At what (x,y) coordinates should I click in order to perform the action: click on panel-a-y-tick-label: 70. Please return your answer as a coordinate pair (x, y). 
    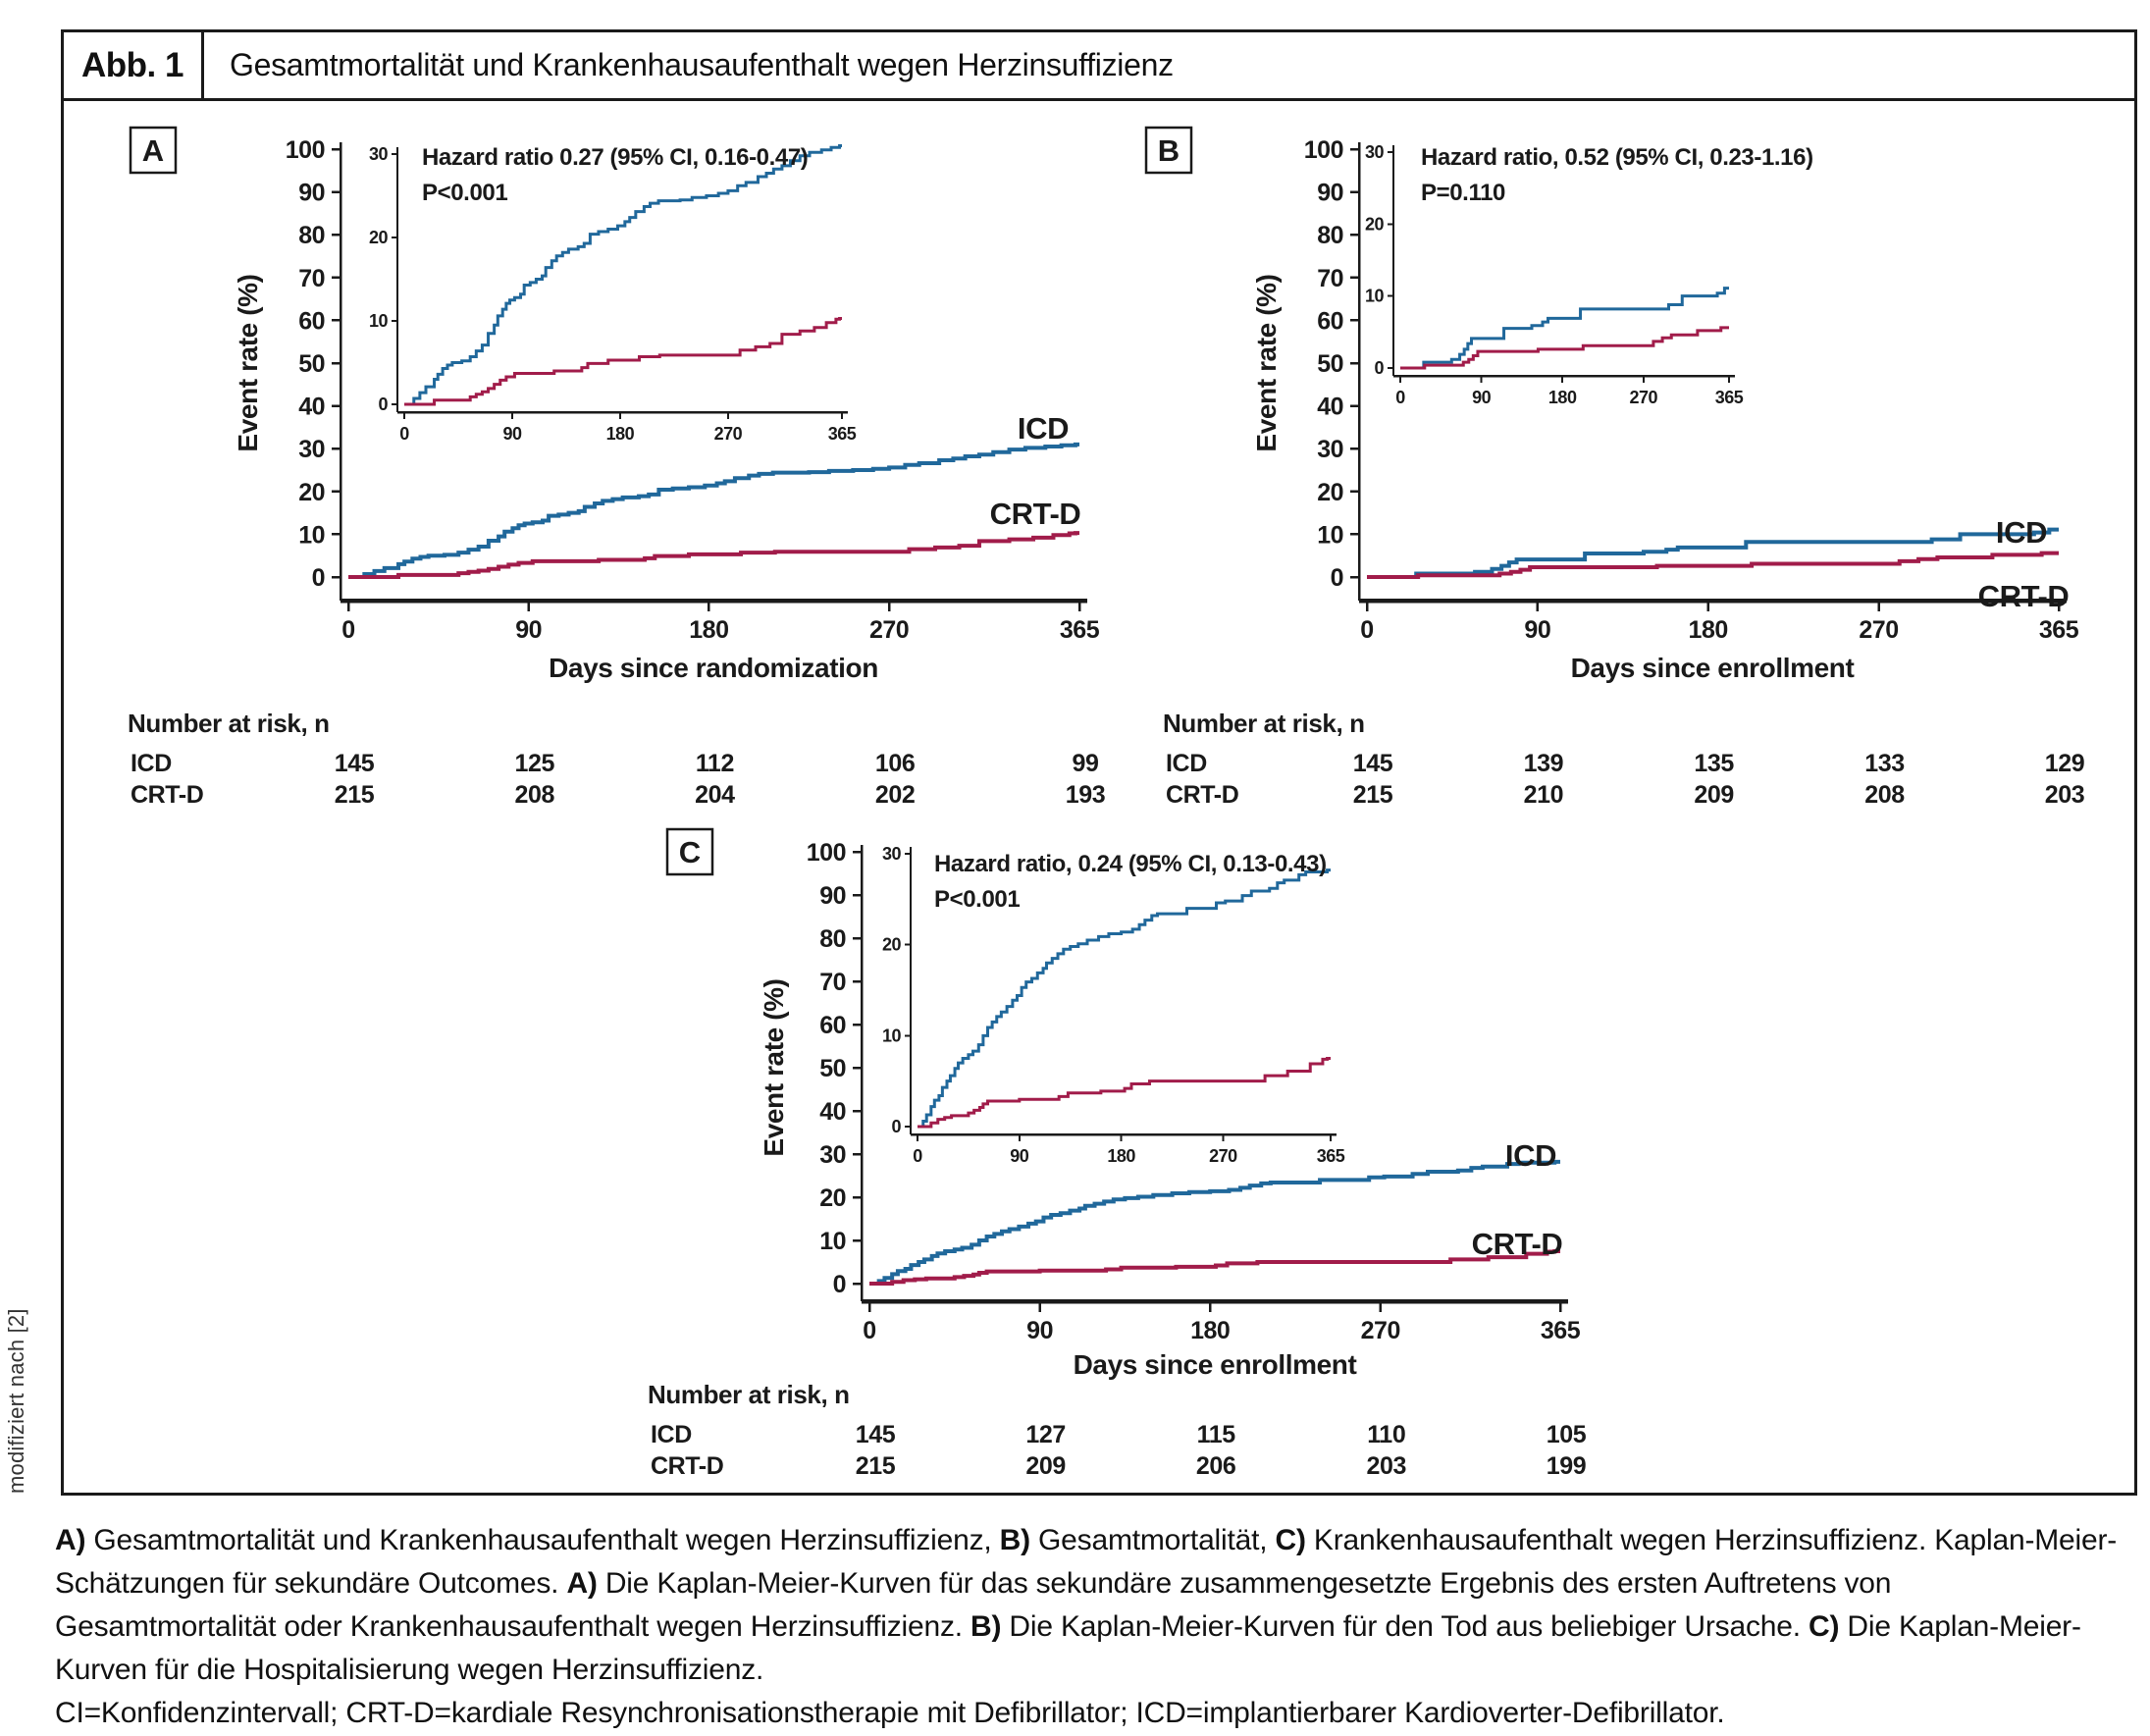
    Looking at the image, I should click on (311, 278).